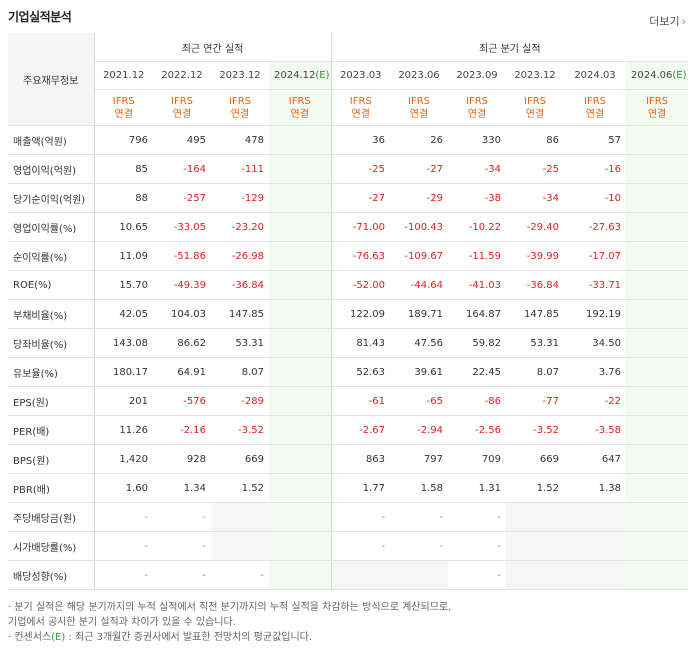  Describe the element at coordinates (51, 227) in the screenshot. I see `row-label: 영업이익률(%)` at that location.